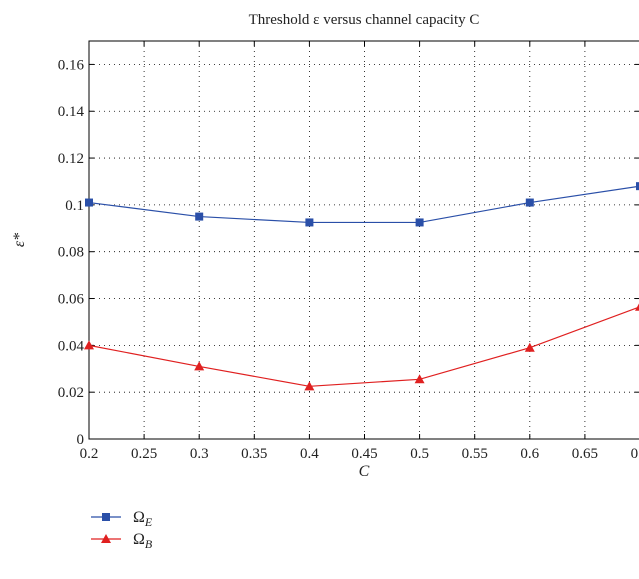 The image size is (639, 579). I want to click on series-e, so click(362, 204).